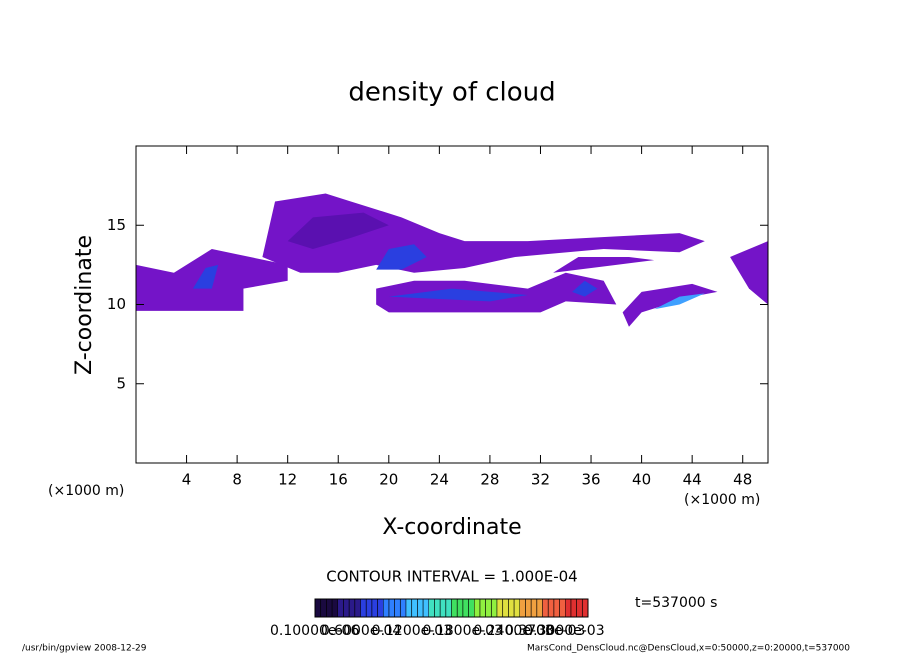 The image size is (904, 654). Describe the element at coordinates (388, 480) in the screenshot. I see `x-tick-label: 20` at that location.